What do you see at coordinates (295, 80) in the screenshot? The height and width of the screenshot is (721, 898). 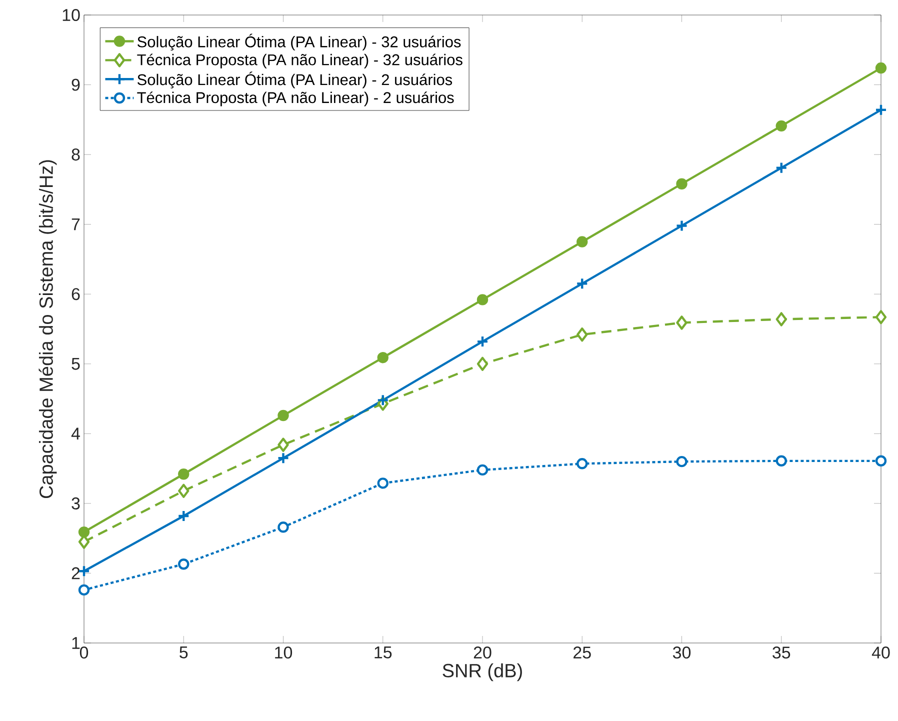 I see `legend-label: Solução Linear Ótima (PA Linear) - 2 usuários` at bounding box center [295, 80].